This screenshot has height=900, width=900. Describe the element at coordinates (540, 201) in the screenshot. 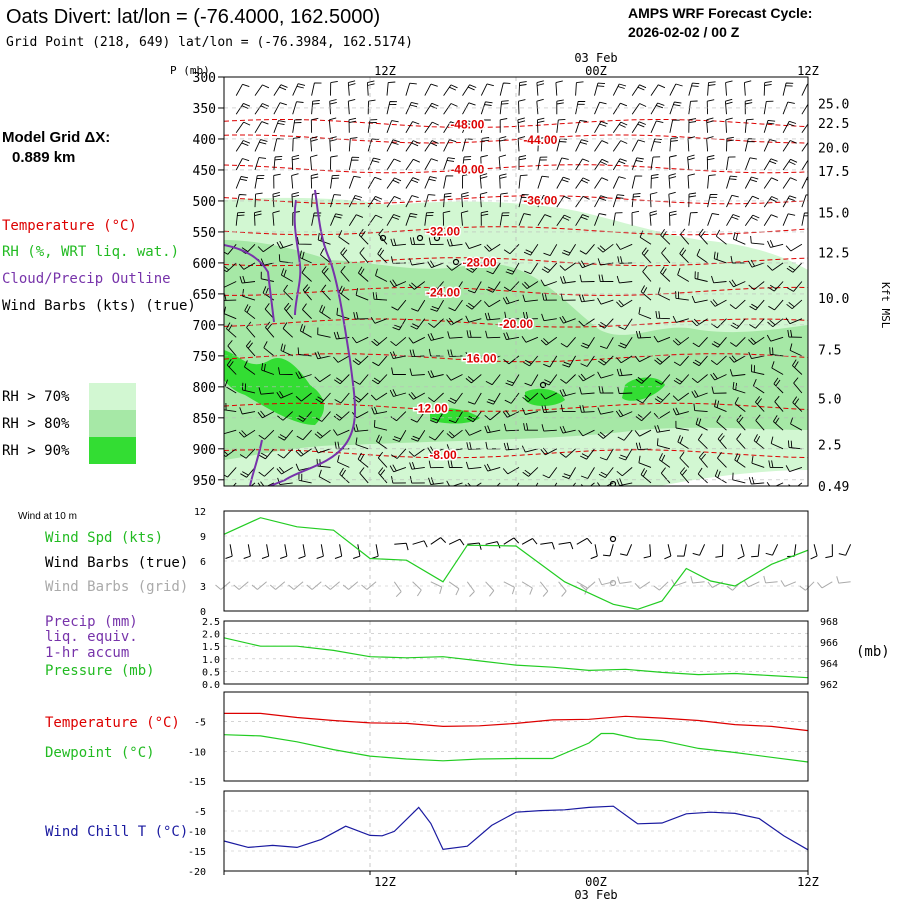

I see `isotherm-label: -36.00` at that location.